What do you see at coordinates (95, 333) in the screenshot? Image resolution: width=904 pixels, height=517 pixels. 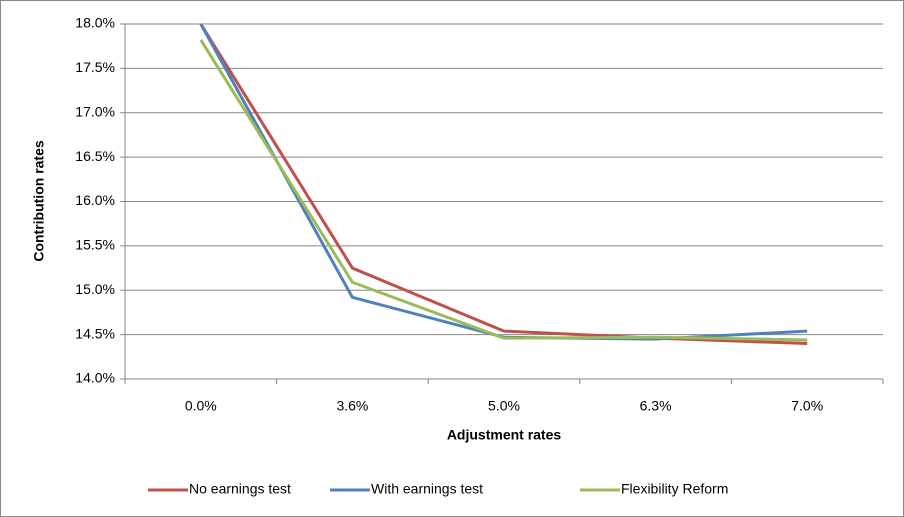 I see `y-tick-label: 14.5%` at bounding box center [95, 333].